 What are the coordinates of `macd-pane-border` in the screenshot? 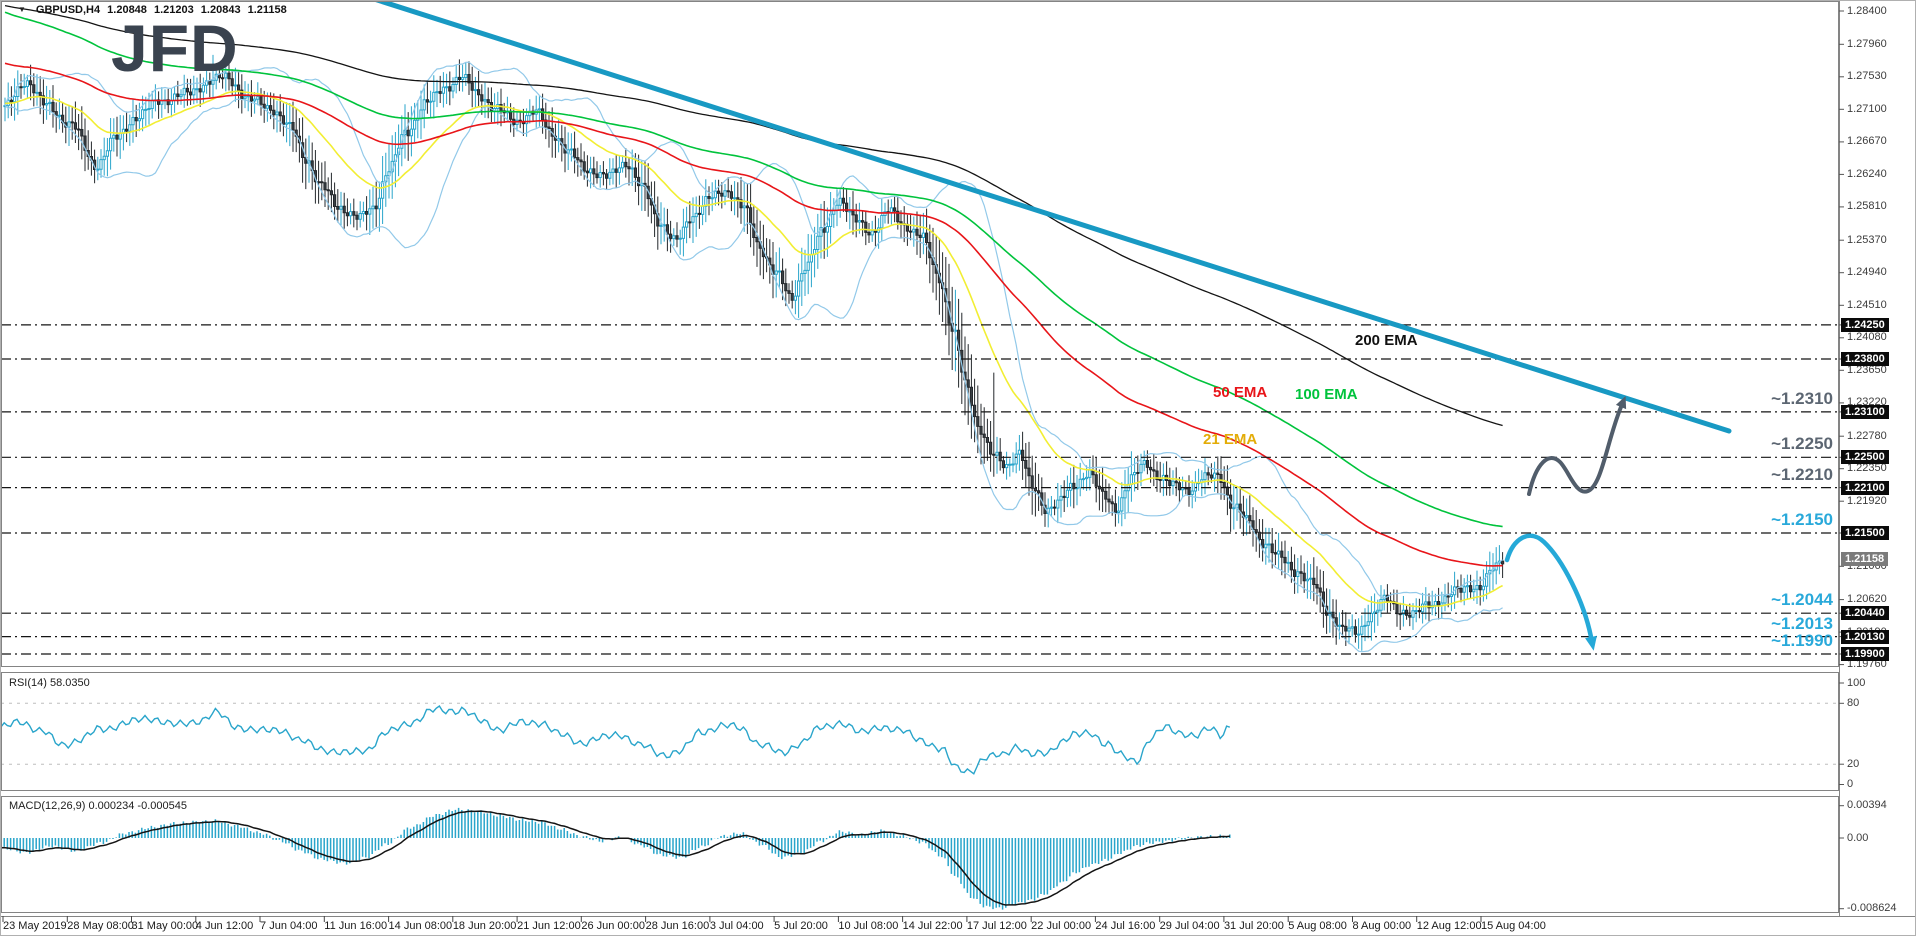 It's located at (920, 854).